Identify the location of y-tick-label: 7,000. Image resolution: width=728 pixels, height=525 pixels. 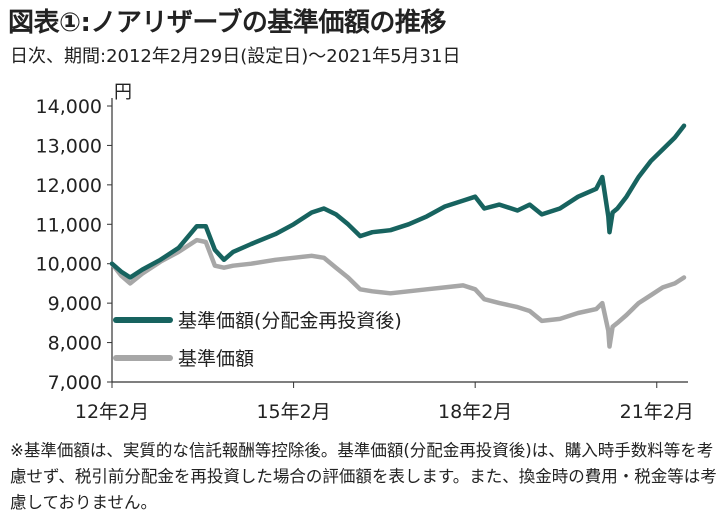
(75, 383).